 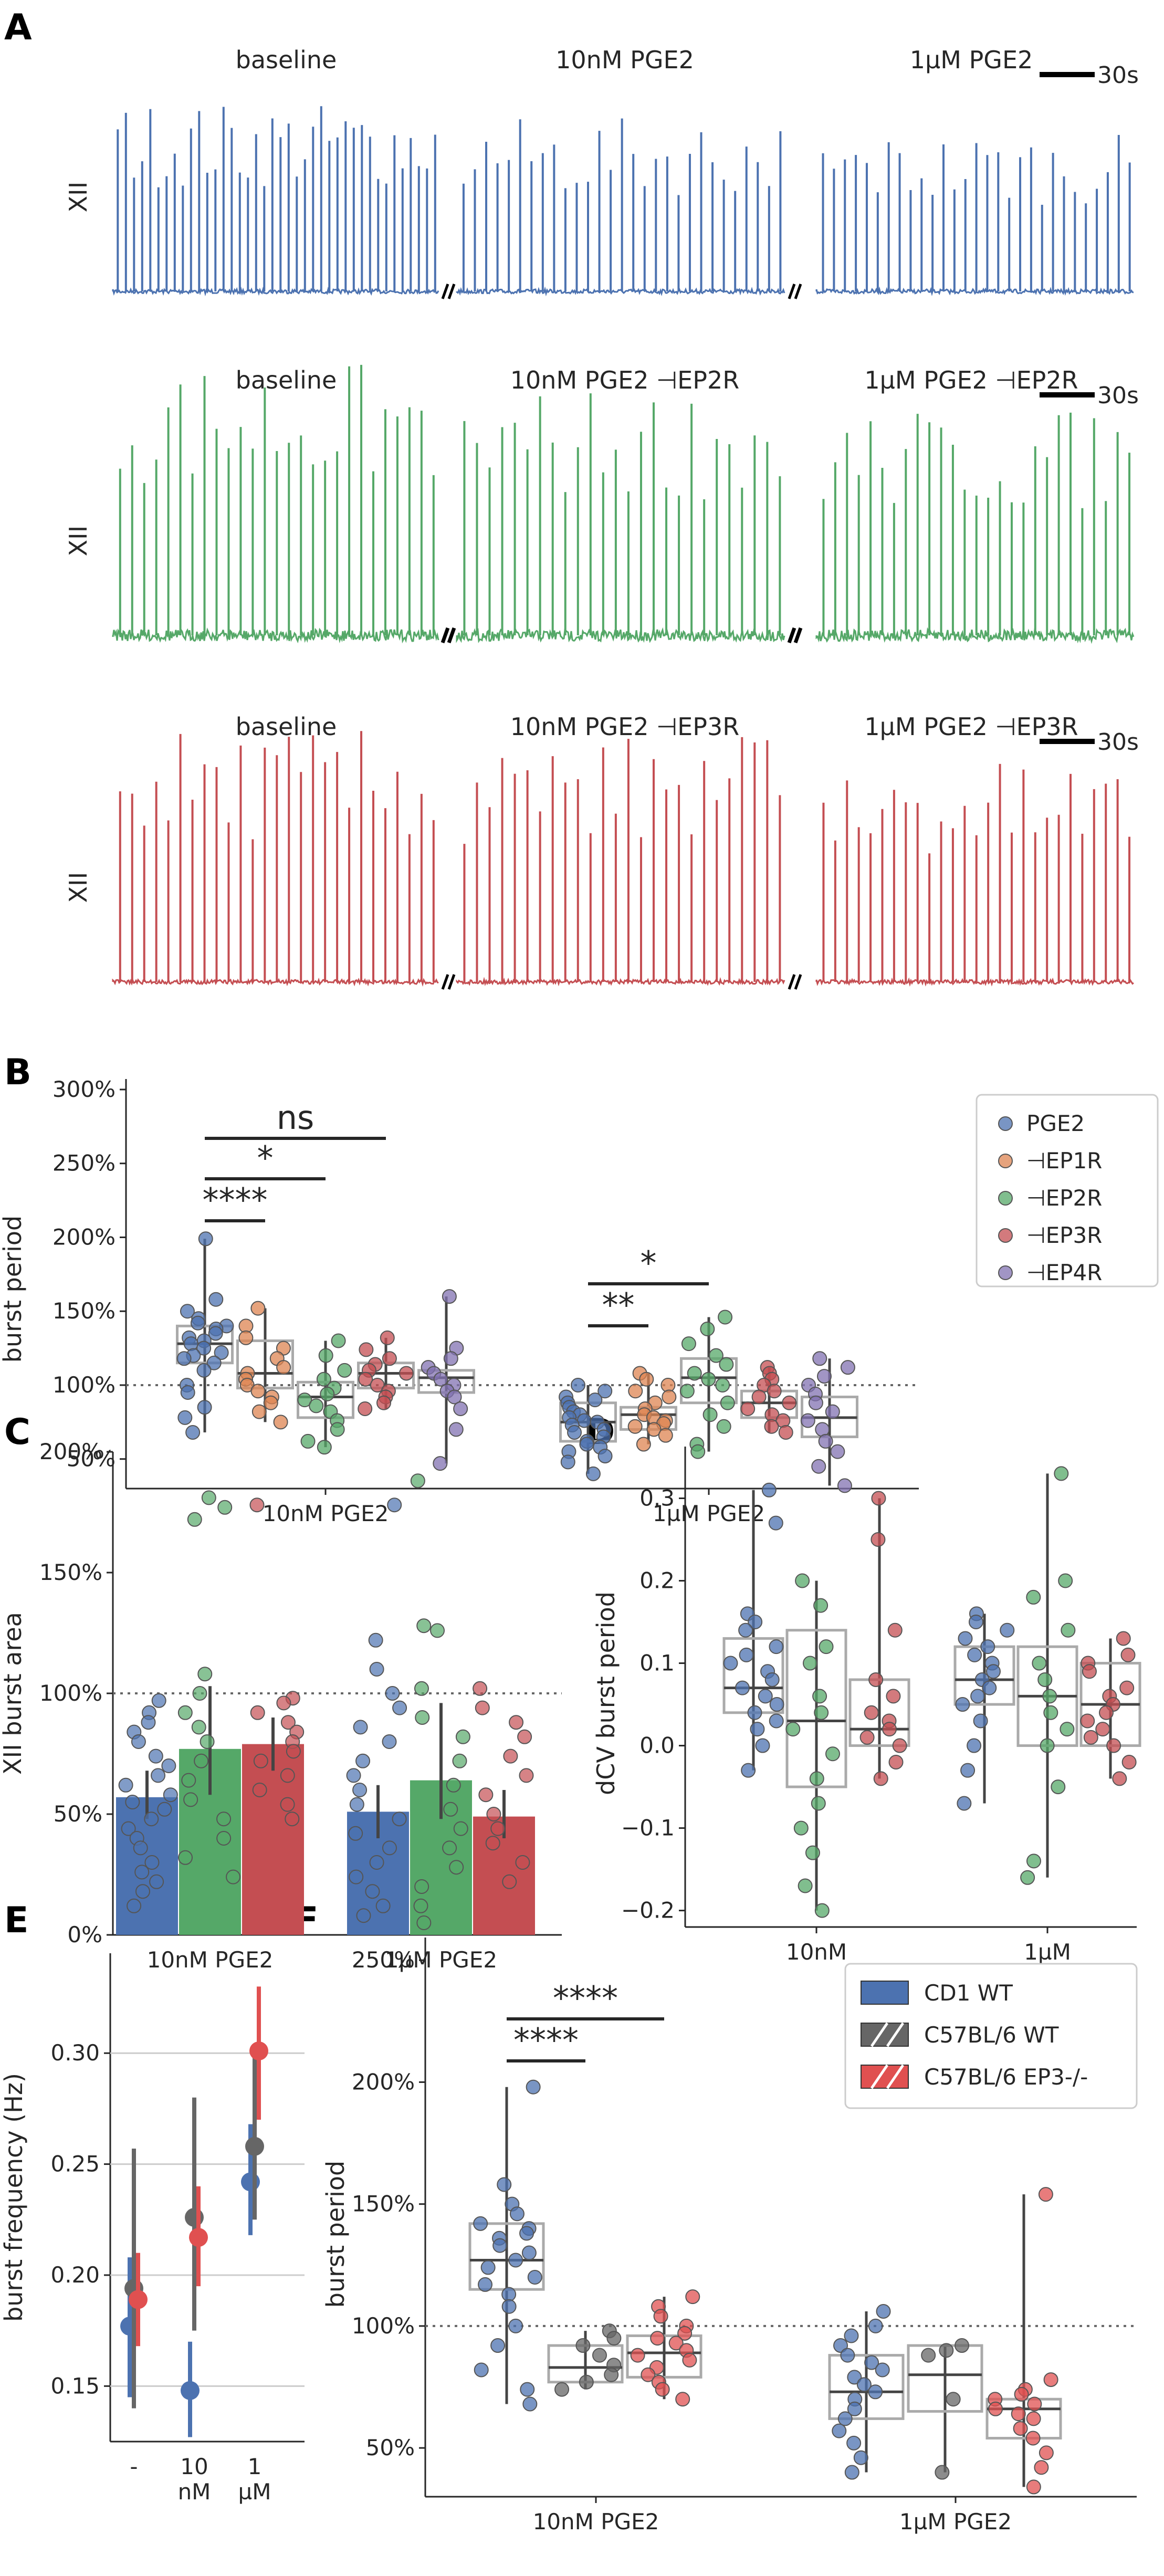 What do you see at coordinates (1006, 2077) in the screenshot?
I see `legend-label: C57BL/6 EP3-/-` at bounding box center [1006, 2077].